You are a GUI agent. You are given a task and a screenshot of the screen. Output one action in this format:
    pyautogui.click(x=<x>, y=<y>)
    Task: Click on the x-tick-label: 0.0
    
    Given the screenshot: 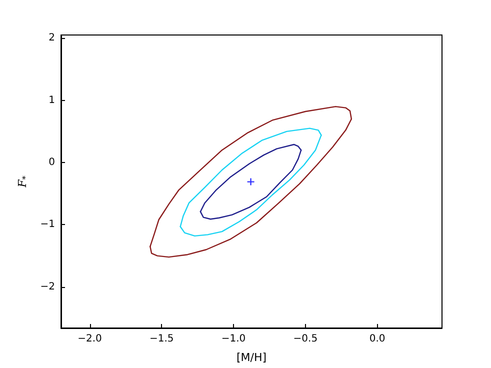 What is the action you would take?
    pyautogui.click(x=377, y=339)
    